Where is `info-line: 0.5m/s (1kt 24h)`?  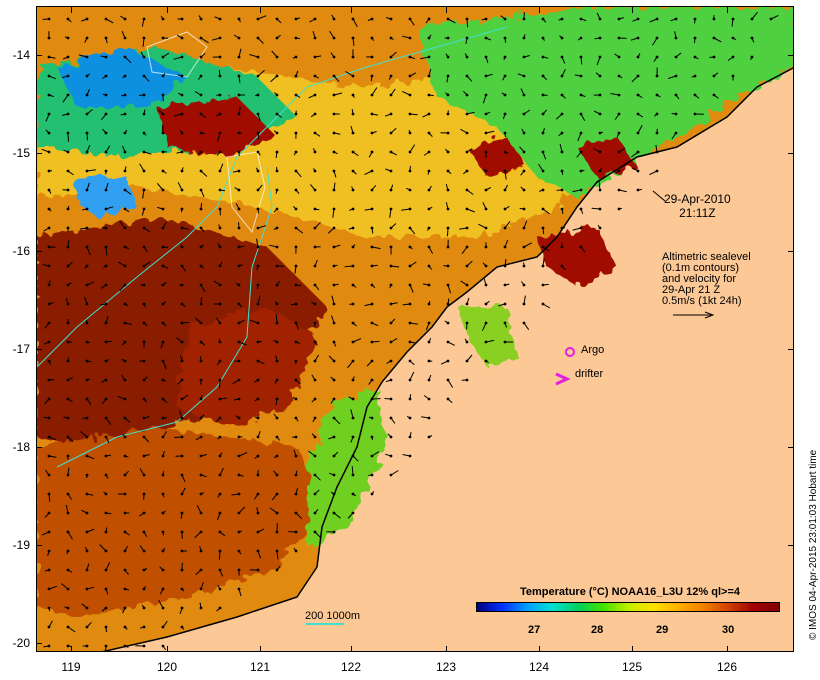 info-line: 0.5m/s (1kt 24h) is located at coordinates (702, 301).